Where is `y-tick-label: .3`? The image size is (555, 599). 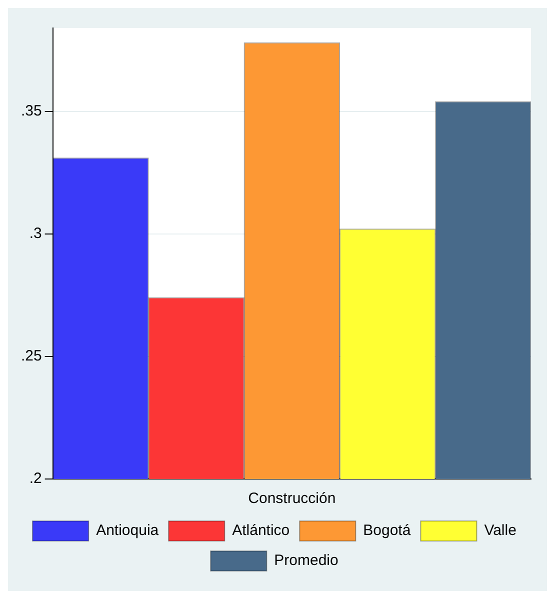
y-tick-label: .3 is located at coordinates (35, 233).